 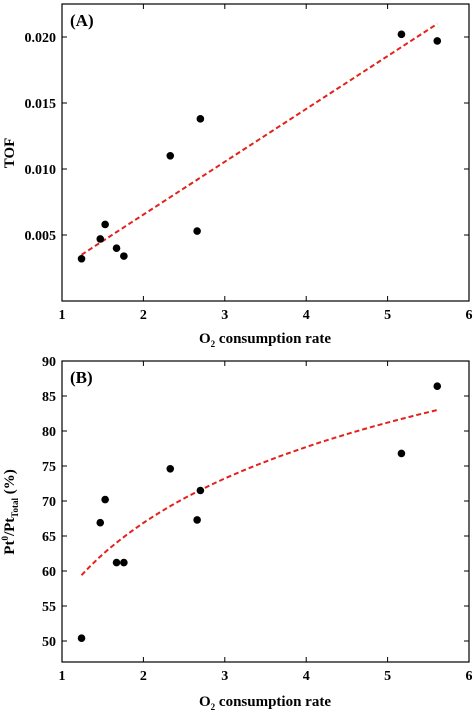 I want to click on y-tick-label: 0.005, so click(x=41, y=236).